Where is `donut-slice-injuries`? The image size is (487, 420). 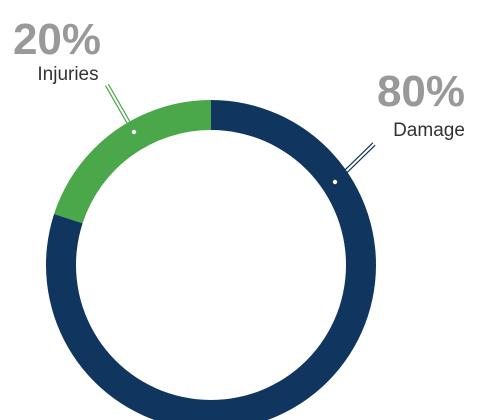
donut-slice-injuries is located at coordinates (132, 161).